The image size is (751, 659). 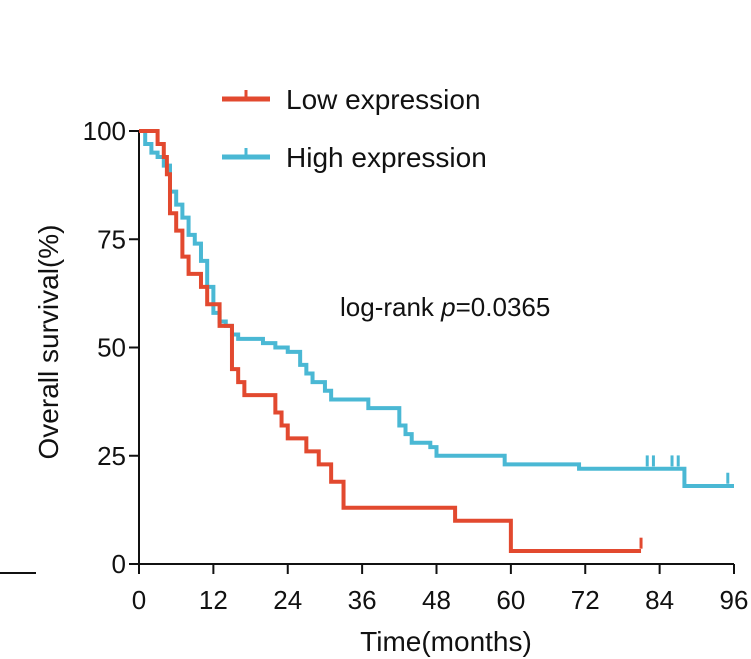 I want to click on annotation-value: =0.0365, so click(x=503, y=307).